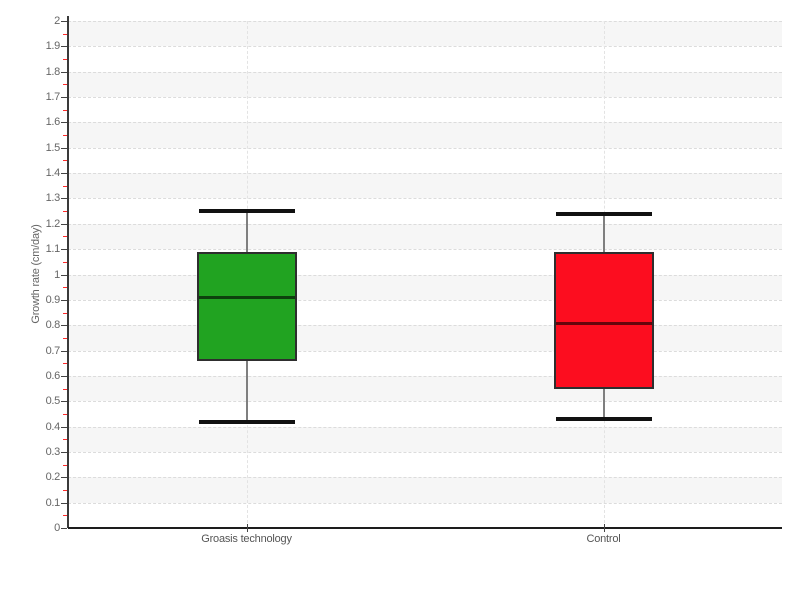 This screenshot has width=800, height=600. What do you see at coordinates (57, 528) in the screenshot?
I see `y-tick-label: 0` at bounding box center [57, 528].